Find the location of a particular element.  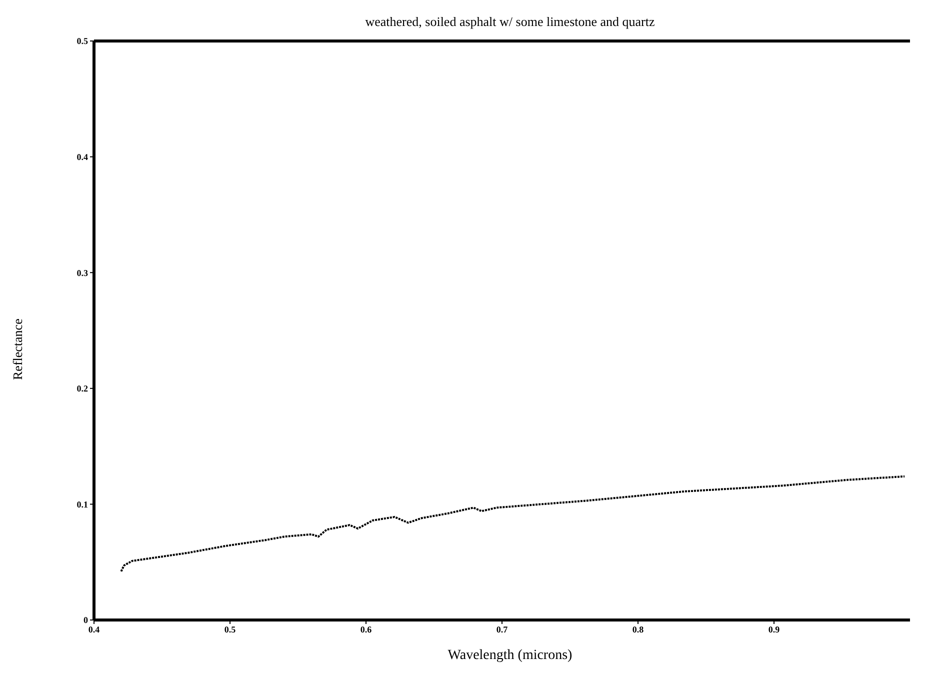

x-tick-label: 0.8 is located at coordinates (638, 629).